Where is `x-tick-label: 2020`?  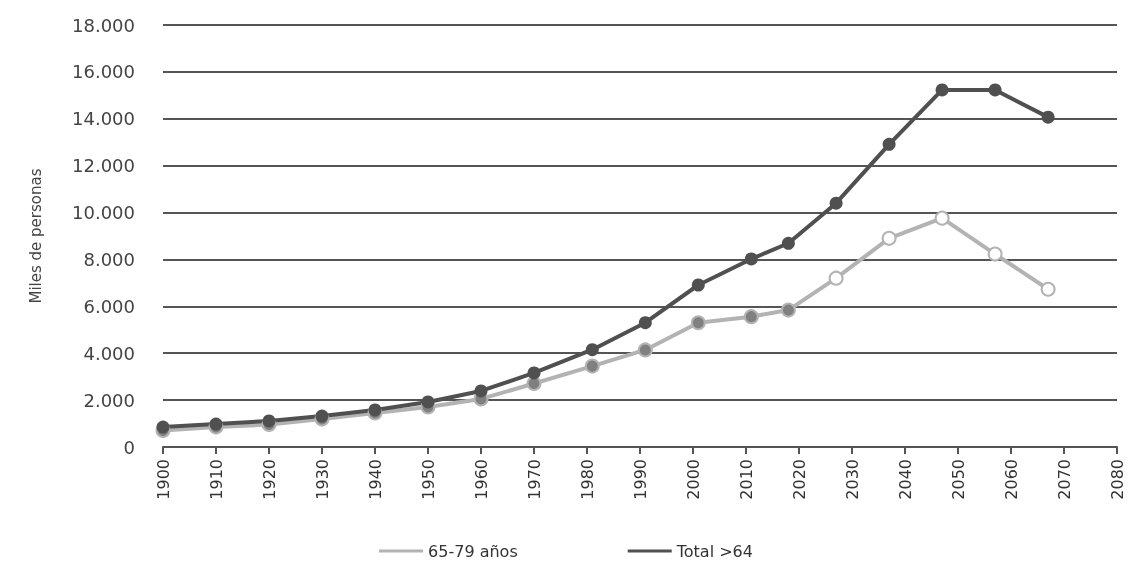 x-tick-label: 2020 is located at coordinates (799, 479).